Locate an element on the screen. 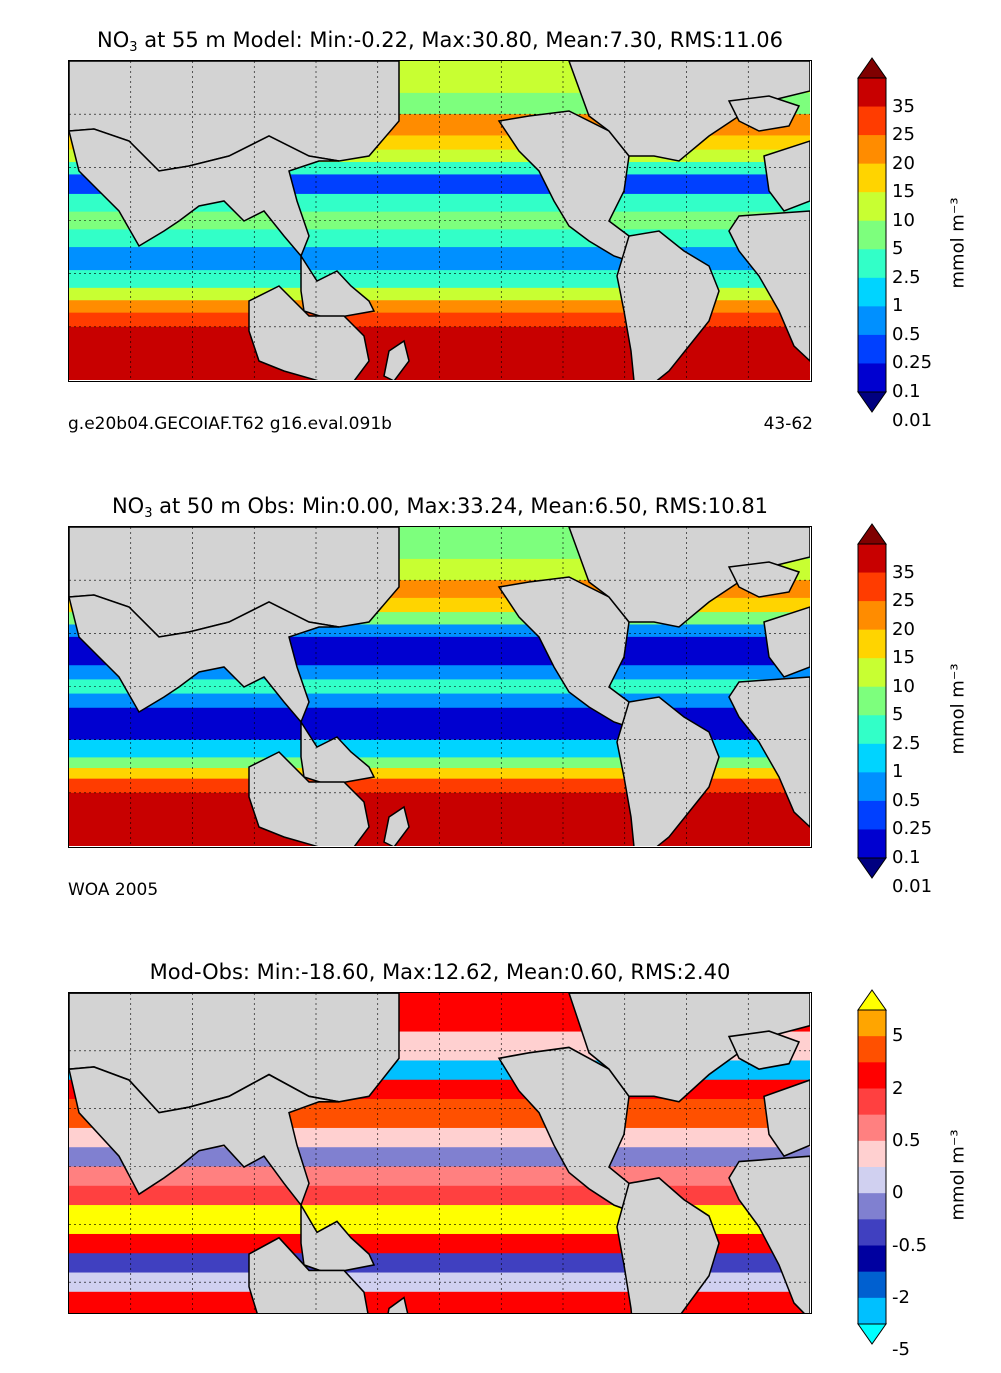  year-range-label: 43-62 is located at coordinates (788, 424).